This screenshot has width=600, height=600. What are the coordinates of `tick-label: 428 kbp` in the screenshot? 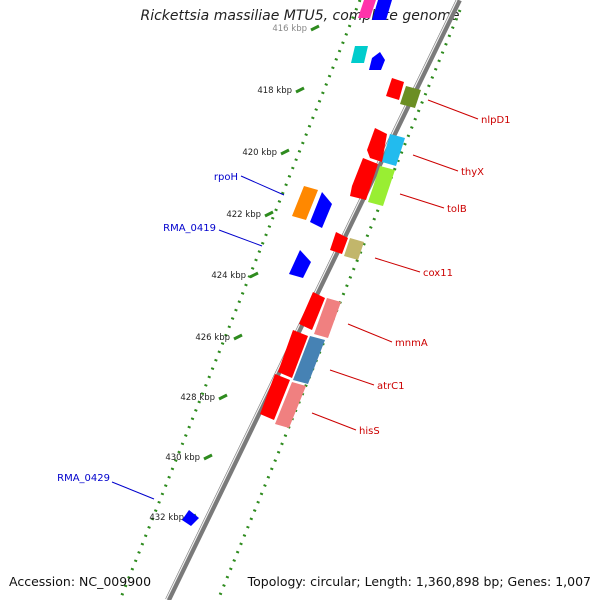 It's located at (197, 398).